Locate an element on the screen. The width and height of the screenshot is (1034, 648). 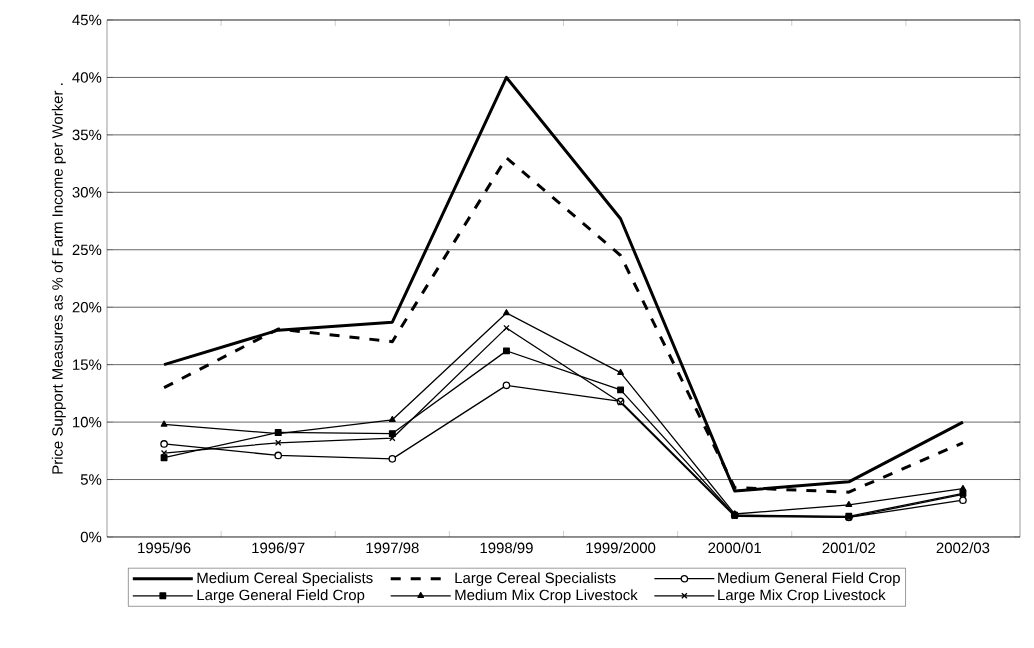
legend-label: Medium General Field Crop is located at coordinates (809, 579).